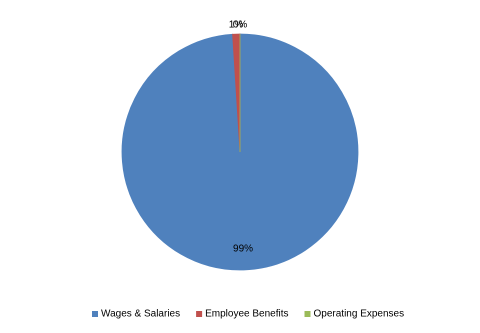 The height and width of the screenshot is (333, 480). What do you see at coordinates (246, 314) in the screenshot?
I see `legend-label: Employee Benefits` at bounding box center [246, 314].